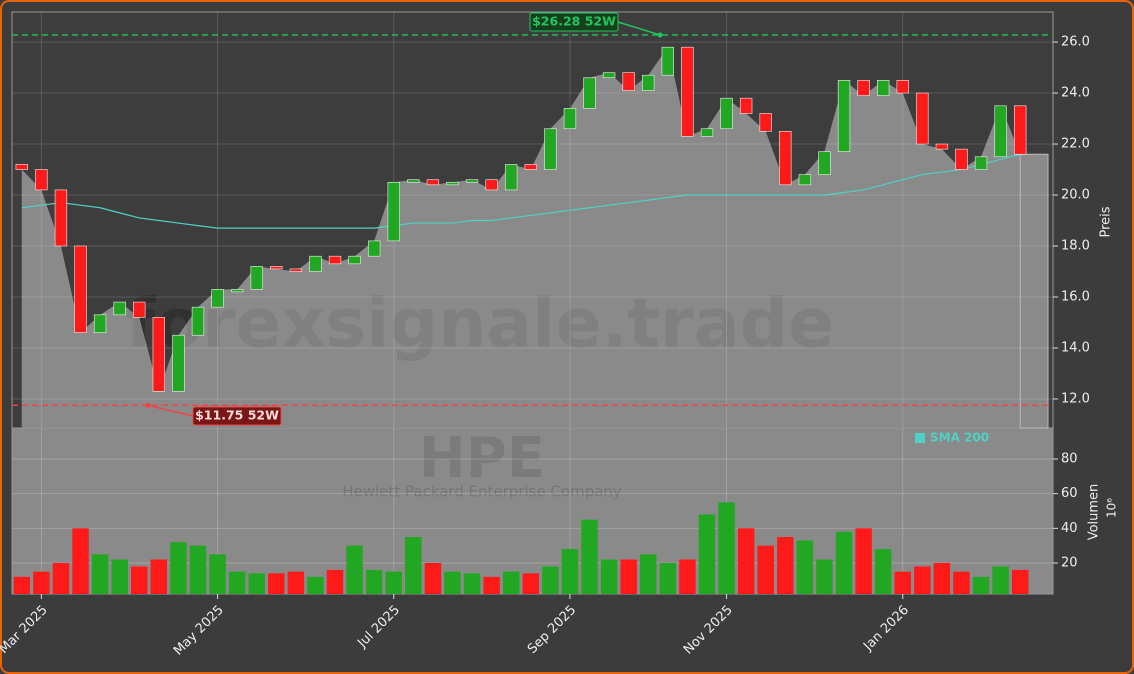 The width and height of the screenshot is (1134, 674). What do you see at coordinates (1069, 528) in the screenshot?
I see `volume-tick-label: 40` at bounding box center [1069, 528].